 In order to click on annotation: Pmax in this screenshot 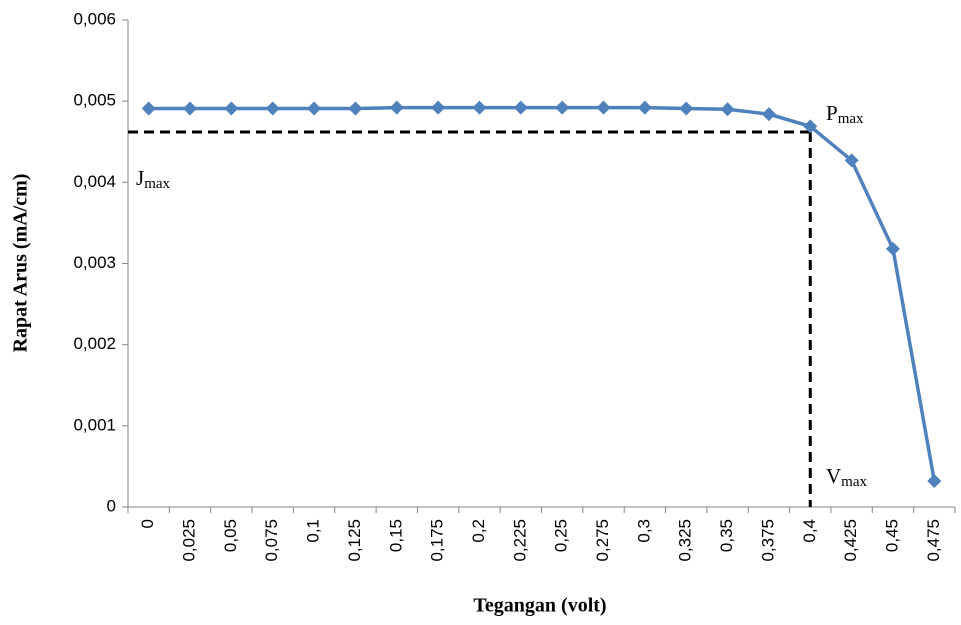, I will do `click(845, 114)`.